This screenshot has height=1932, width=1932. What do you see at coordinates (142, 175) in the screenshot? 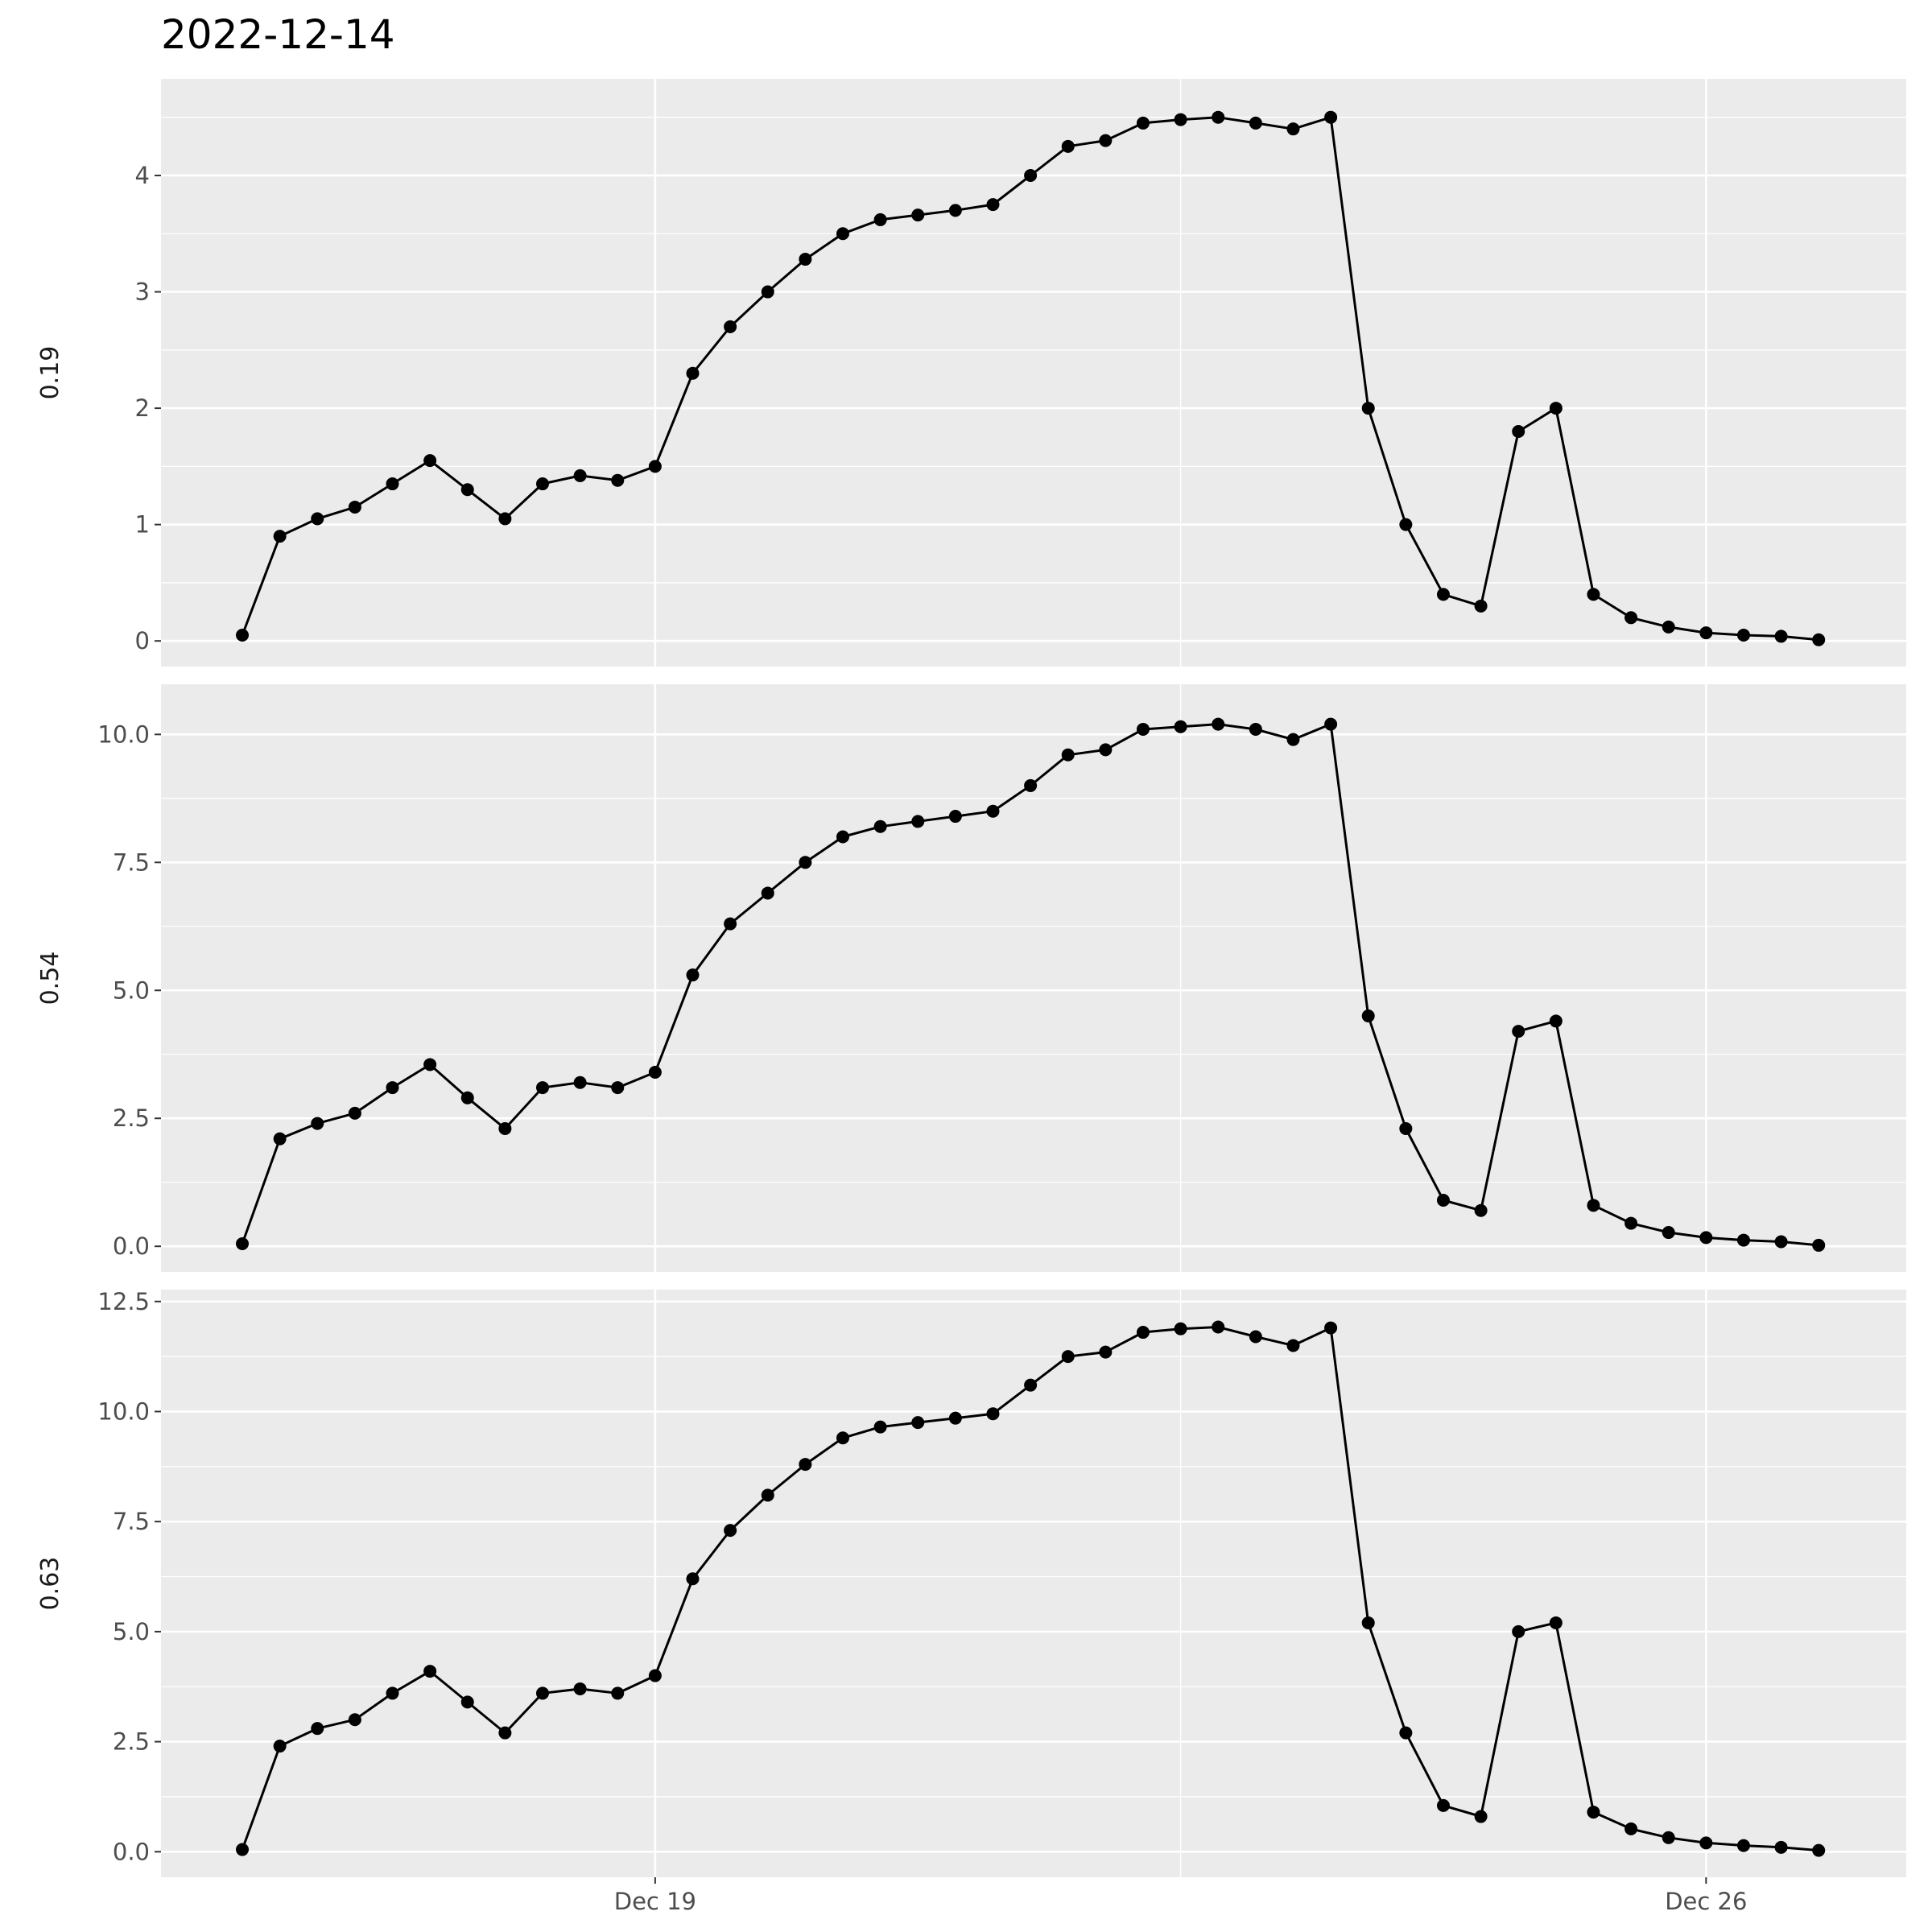
I see `y-tick-label: 4` at bounding box center [142, 175].